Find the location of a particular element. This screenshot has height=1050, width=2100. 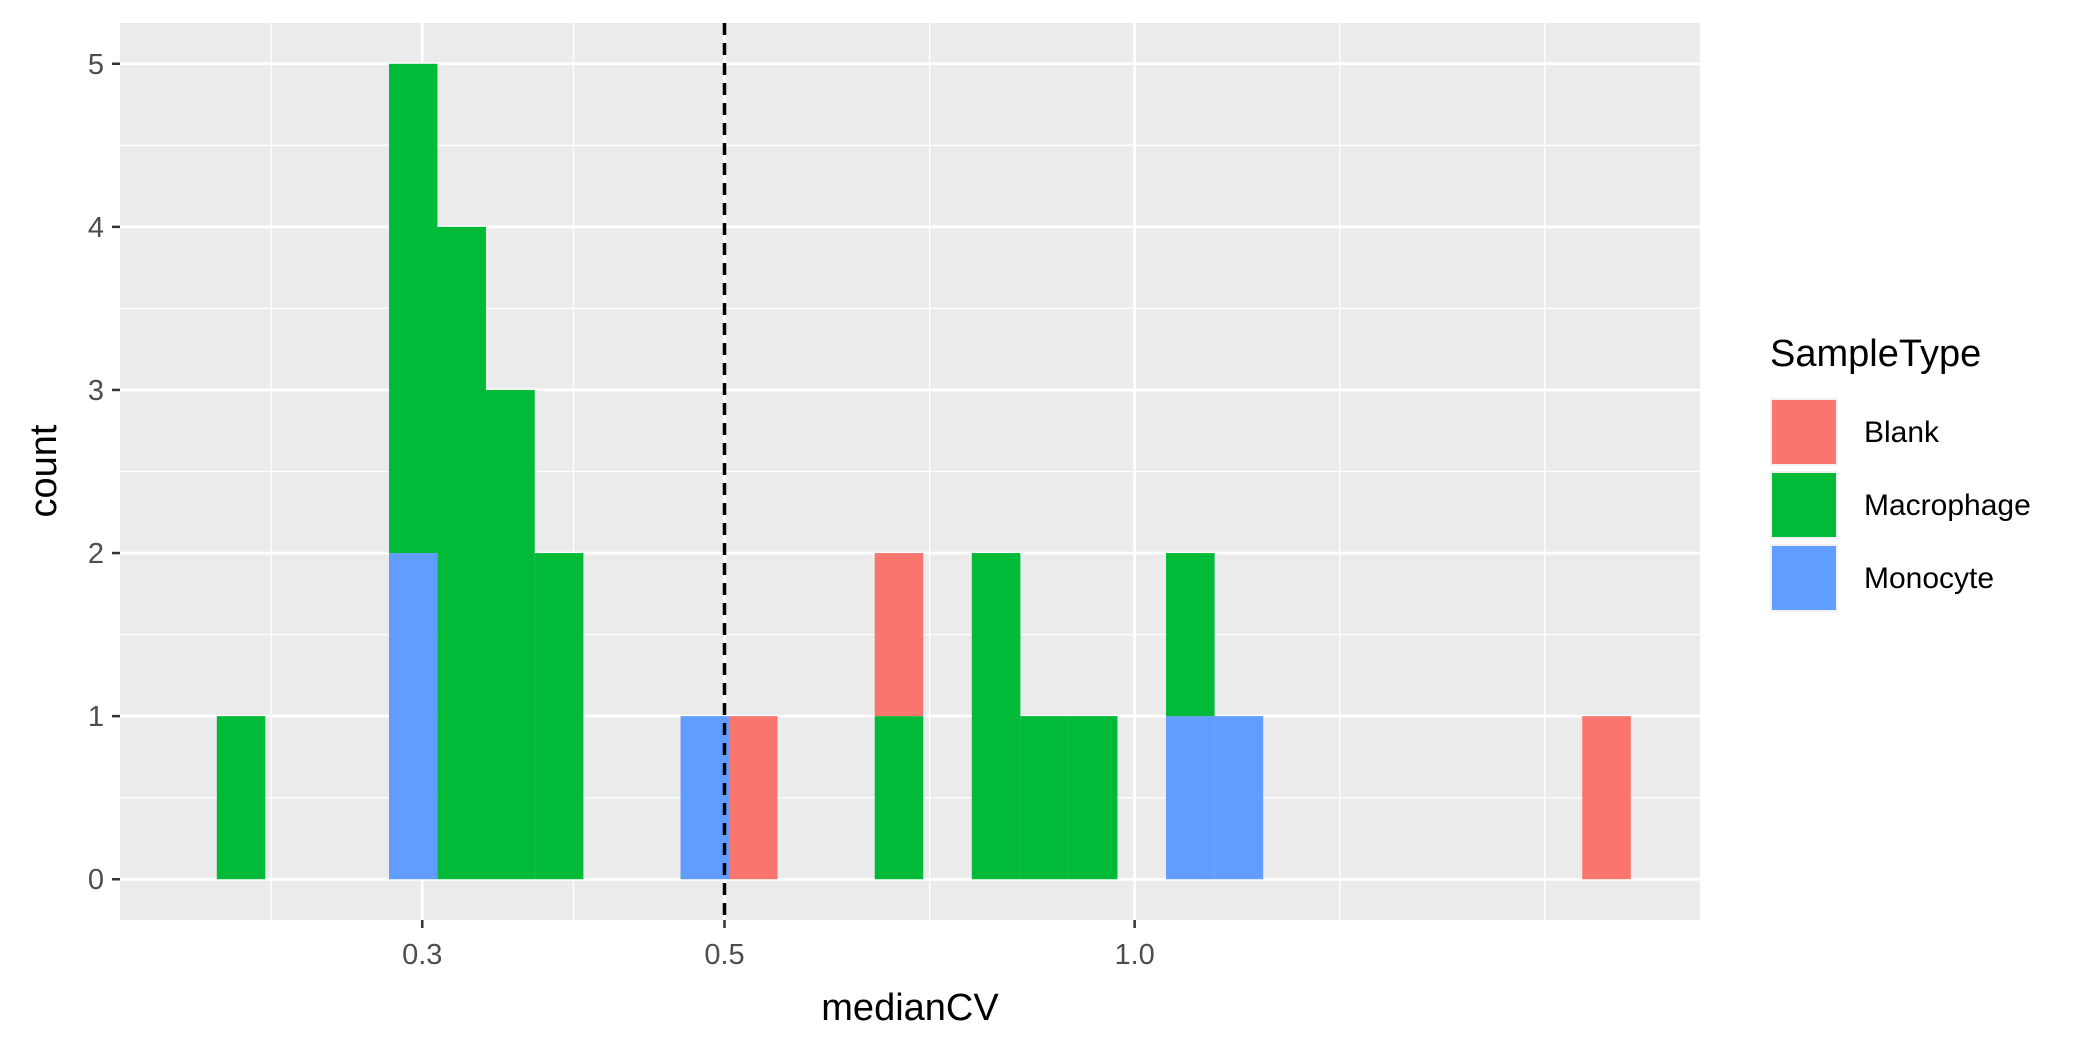

legend-key-macrophage is located at coordinates (1804, 505).